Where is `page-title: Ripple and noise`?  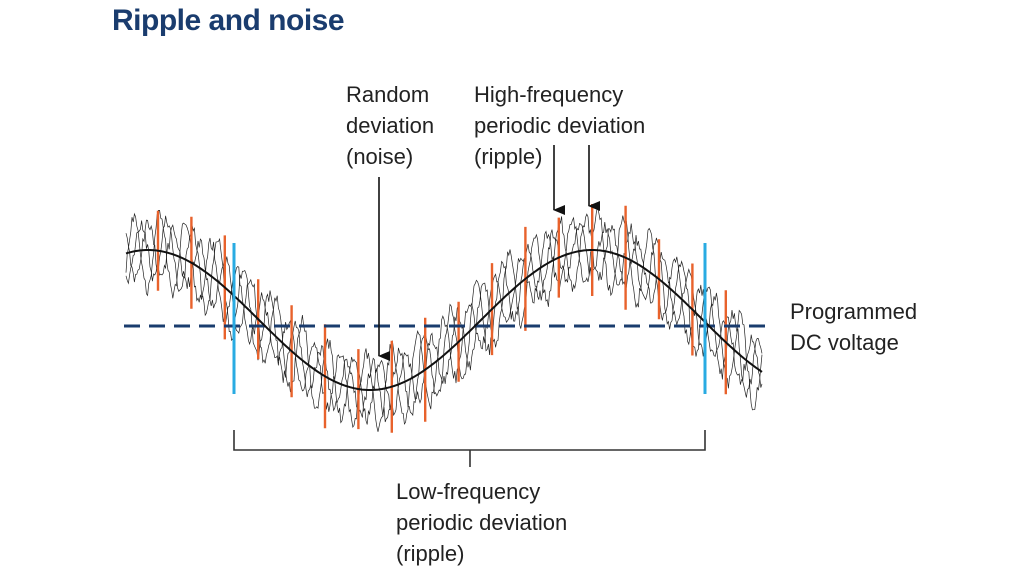 page-title: Ripple and noise is located at coordinates (228, 20).